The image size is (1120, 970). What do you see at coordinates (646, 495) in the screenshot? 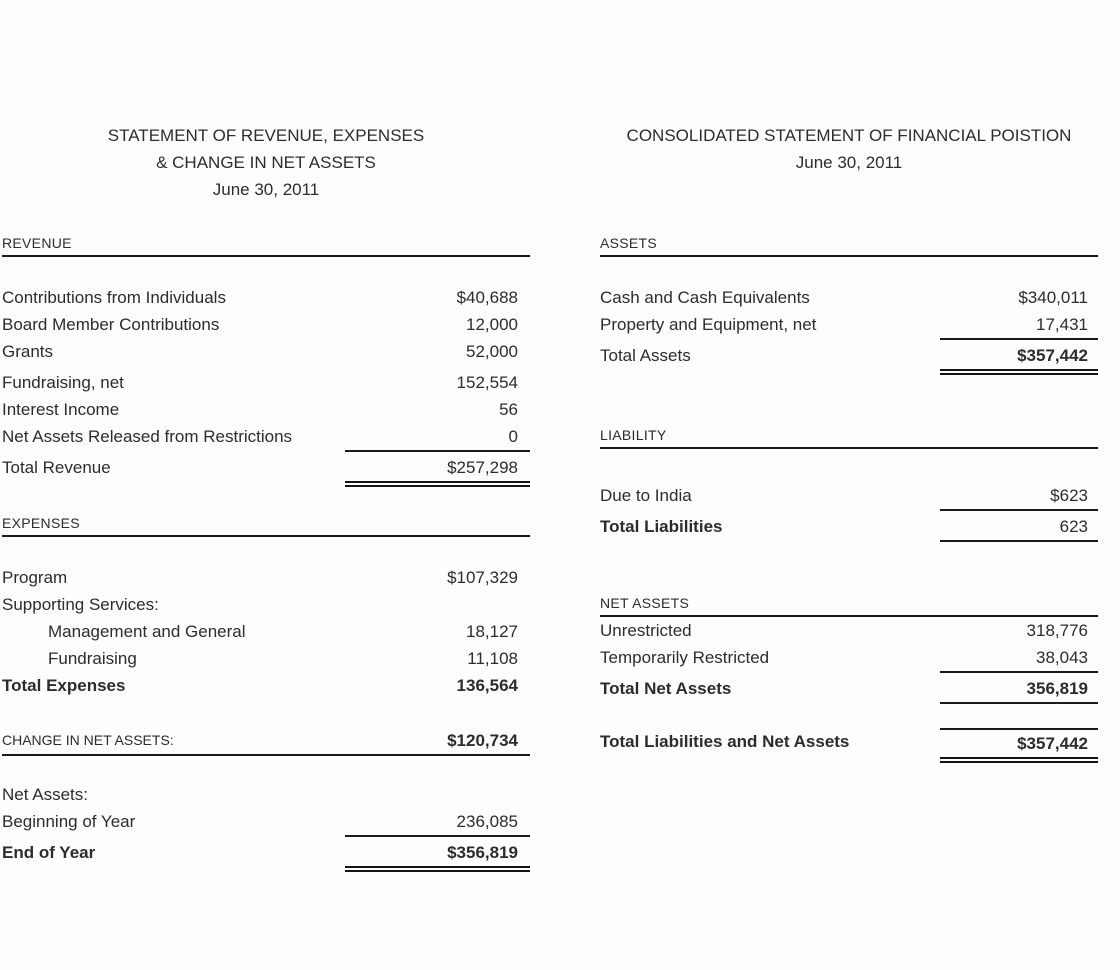
I see `row-label: Due to India` at bounding box center [646, 495].